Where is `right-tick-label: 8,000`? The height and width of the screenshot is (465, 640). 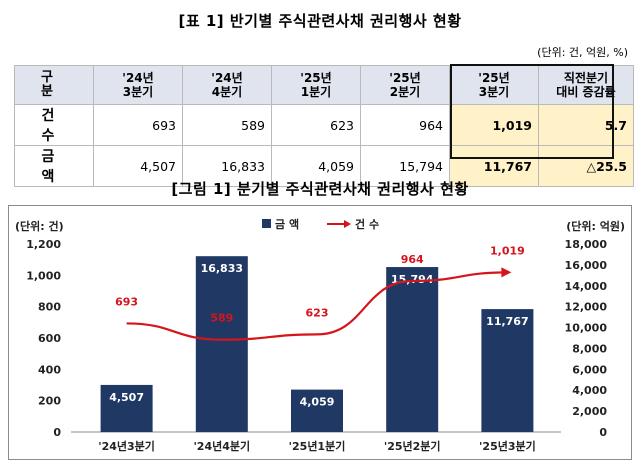
right-tick-label: 8,000 is located at coordinates (589, 348).